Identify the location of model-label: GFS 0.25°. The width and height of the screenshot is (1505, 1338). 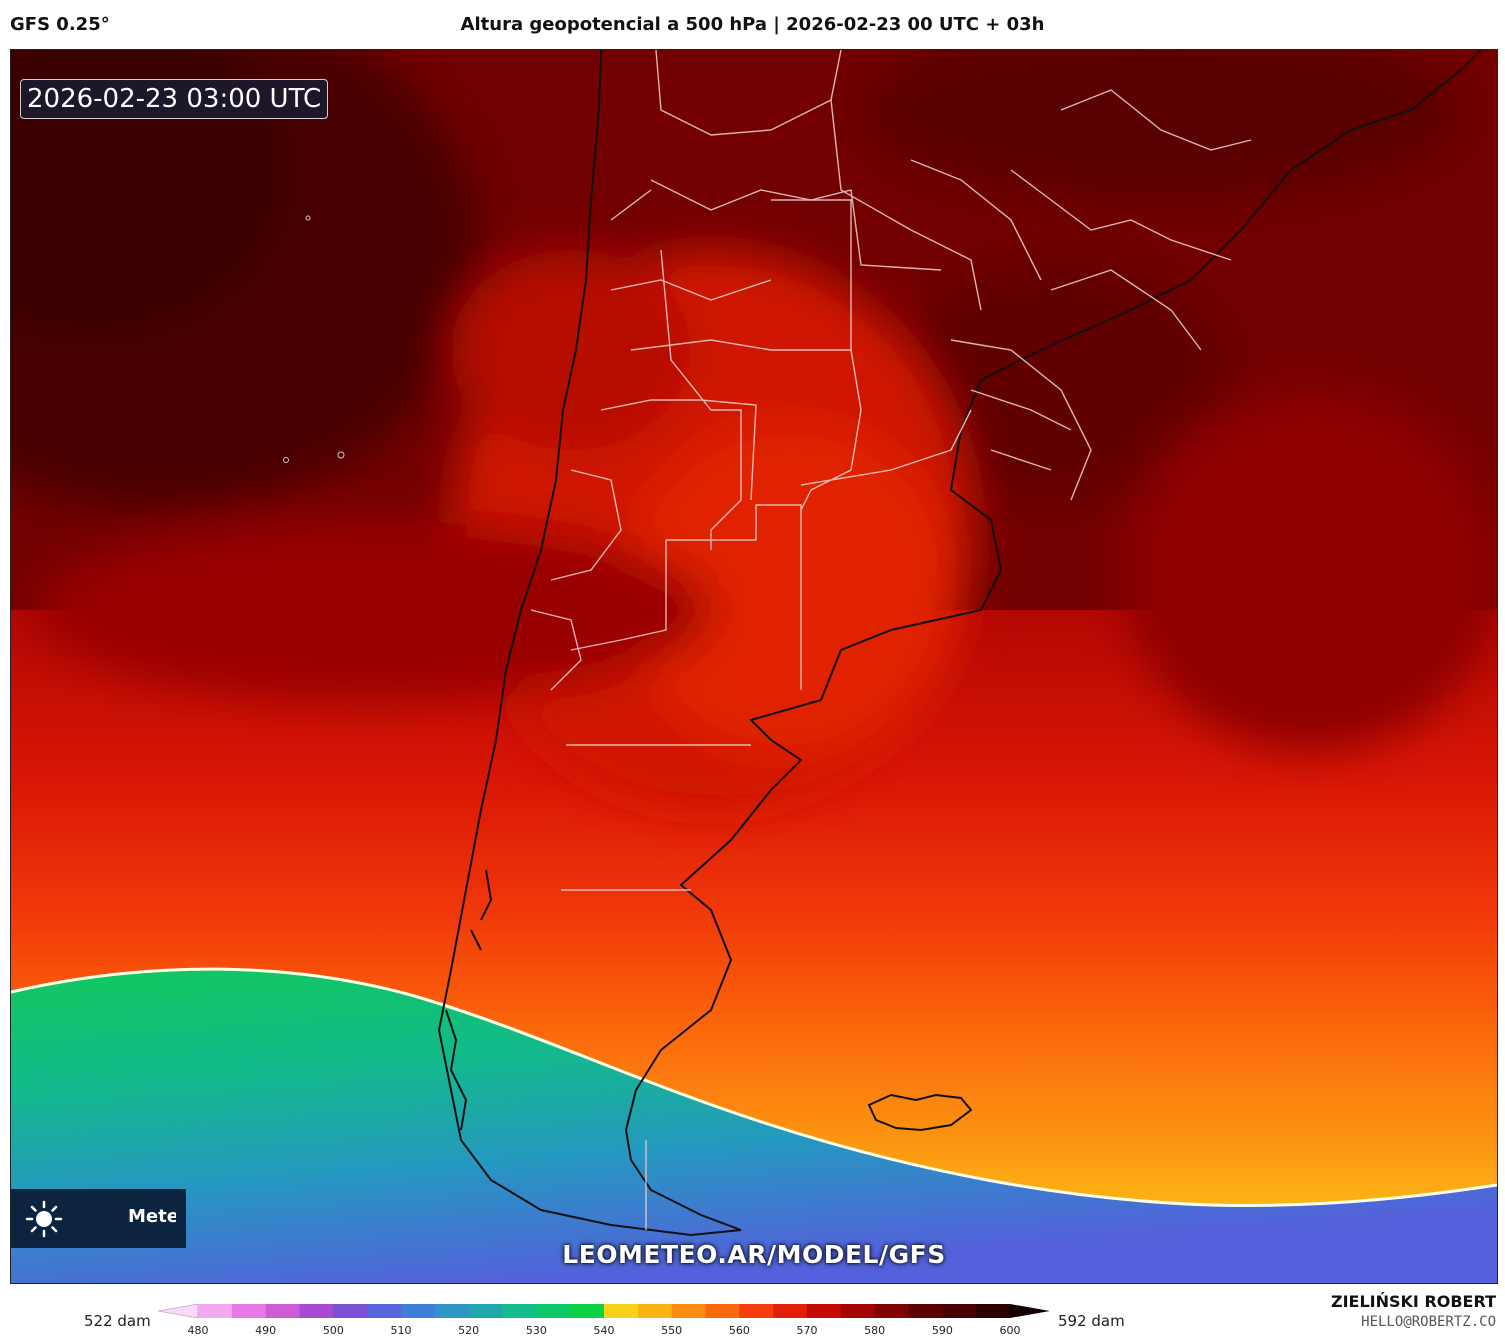
(60, 24).